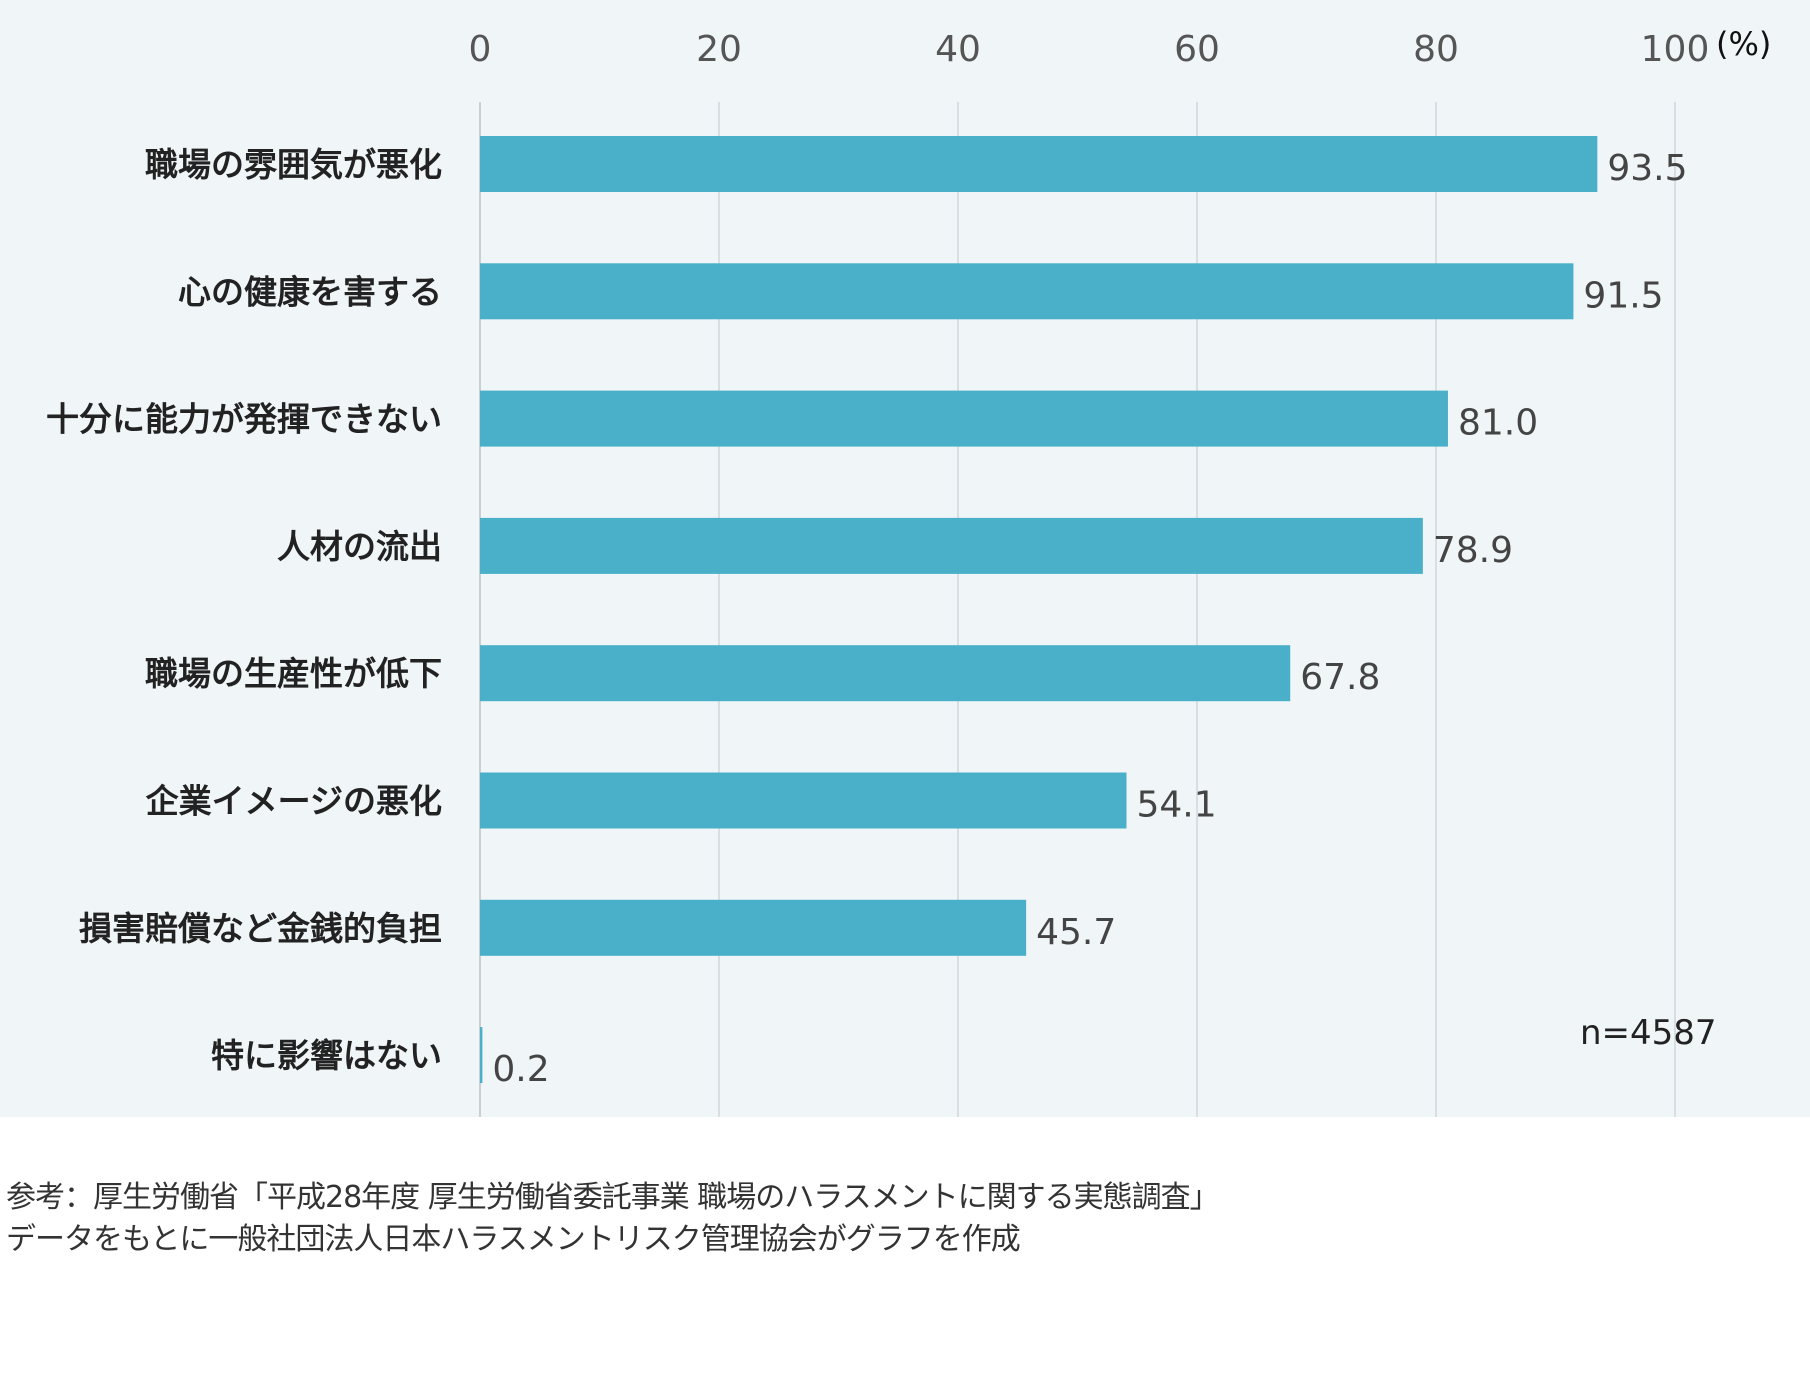 The image size is (1810, 1385). What do you see at coordinates (260, 928) in the screenshot?
I see `category-label: 損害賠償など金銭的負担` at bounding box center [260, 928].